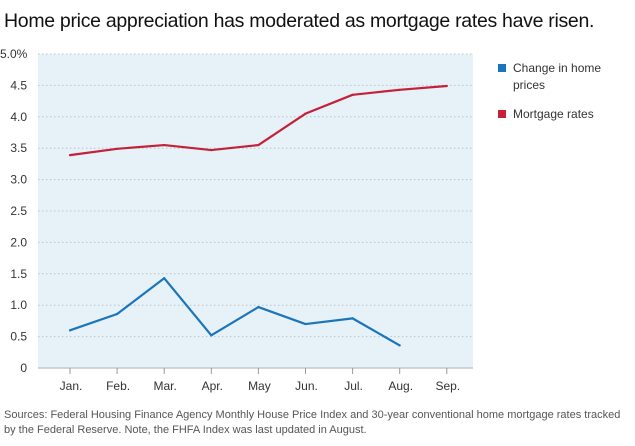  Describe the element at coordinates (14, 54) in the screenshot. I see `y-tick-label: 5.0%` at that location.